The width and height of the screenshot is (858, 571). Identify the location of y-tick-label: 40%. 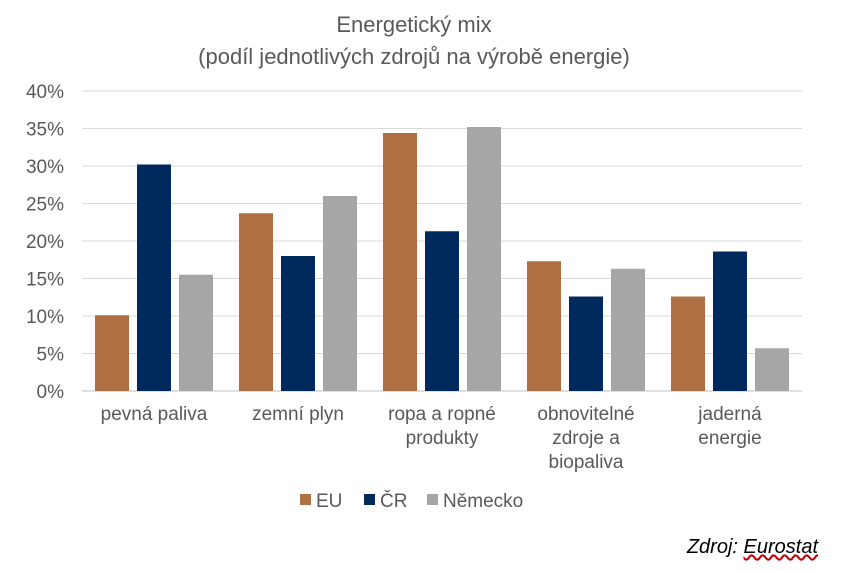
(45, 92).